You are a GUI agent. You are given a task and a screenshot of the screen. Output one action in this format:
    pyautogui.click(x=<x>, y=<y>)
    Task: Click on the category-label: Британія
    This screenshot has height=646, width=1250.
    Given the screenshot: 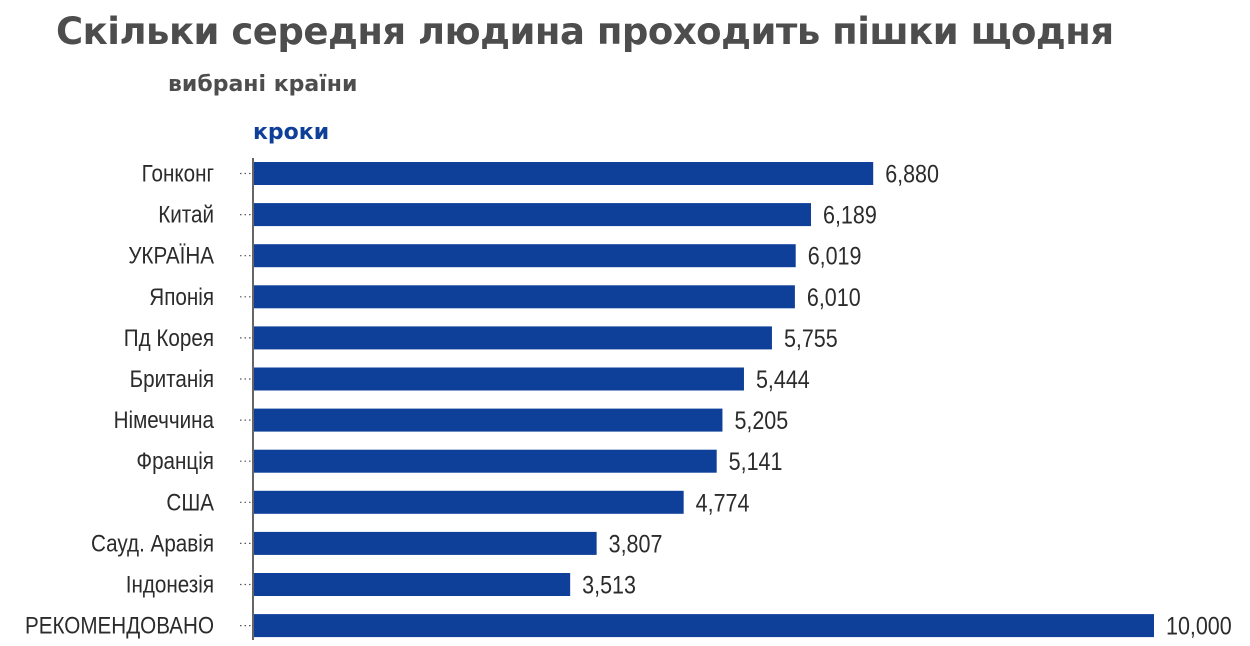 What is the action you would take?
    pyautogui.click(x=172, y=379)
    